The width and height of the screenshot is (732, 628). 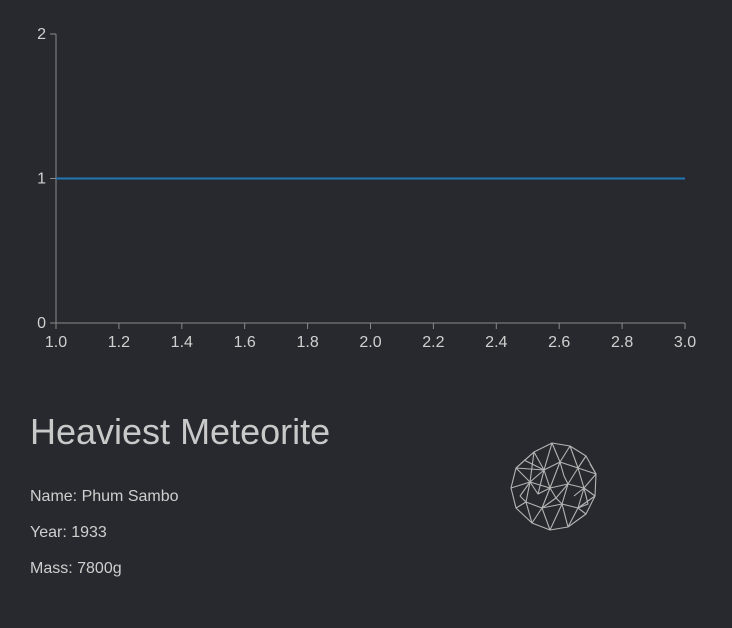 What do you see at coordinates (370, 342) in the screenshot?
I see `x-tick-label: 2.0` at bounding box center [370, 342].